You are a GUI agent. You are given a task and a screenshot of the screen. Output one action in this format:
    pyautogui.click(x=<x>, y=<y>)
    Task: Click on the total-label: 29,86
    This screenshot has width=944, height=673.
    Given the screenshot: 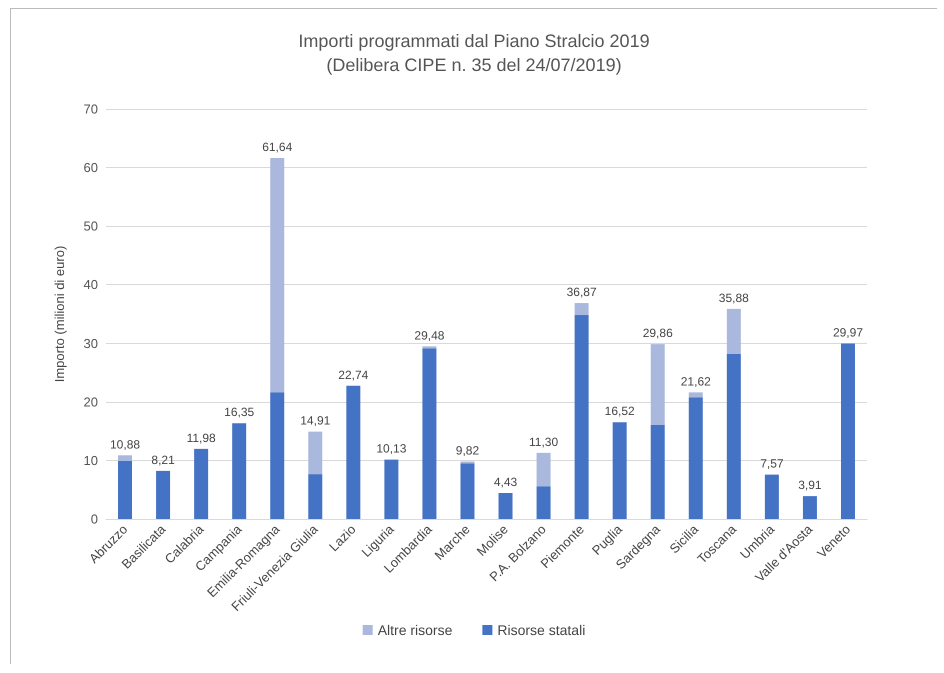 What is the action you would take?
    pyautogui.click(x=658, y=333)
    